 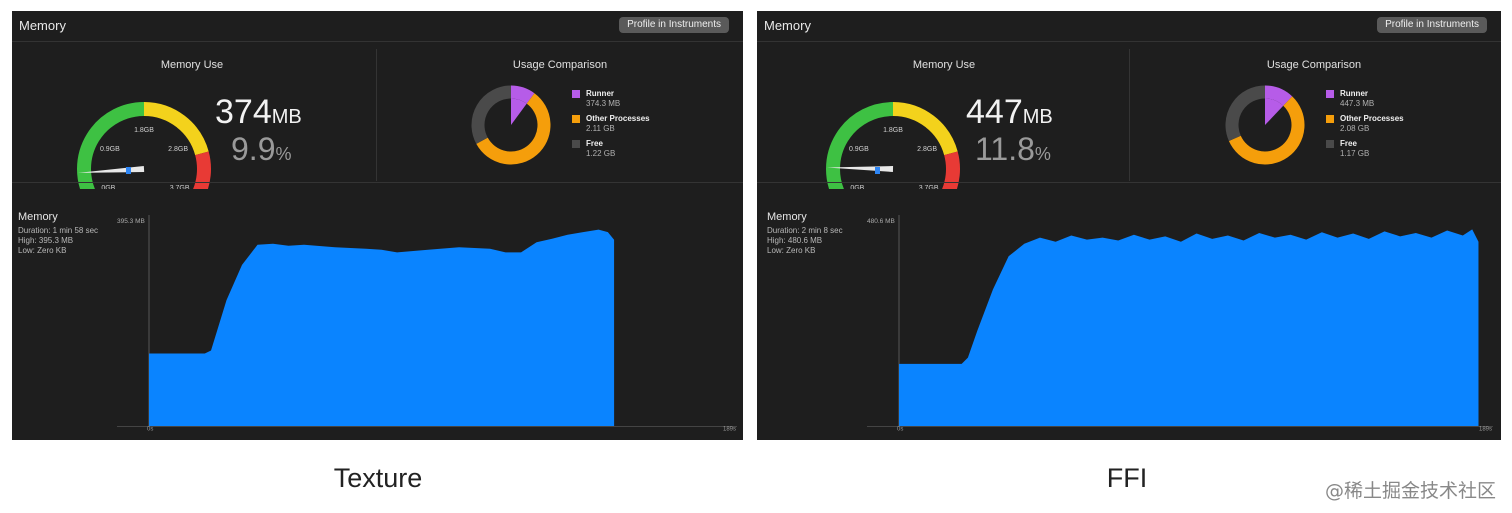 I want to click on legend-item: Runner 447.3 MB, so click(x=1365, y=101).